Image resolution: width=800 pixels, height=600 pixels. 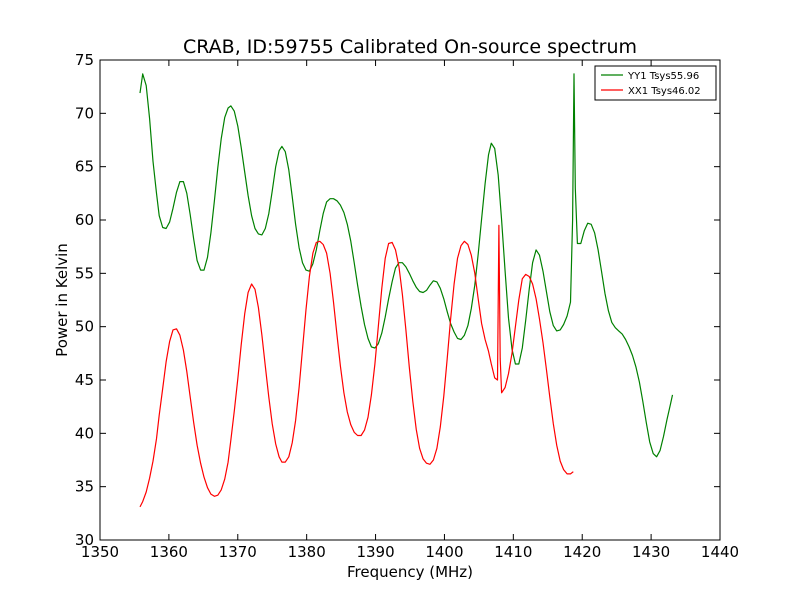 What do you see at coordinates (410, 572) in the screenshot?
I see `x-axis-label: Frequency (MHz)` at bounding box center [410, 572].